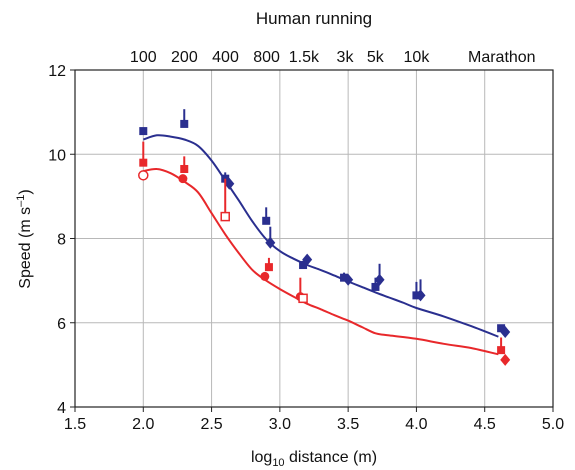 The image size is (575, 470). I want to click on y-axis-title-sup: –1, so click(21, 201).